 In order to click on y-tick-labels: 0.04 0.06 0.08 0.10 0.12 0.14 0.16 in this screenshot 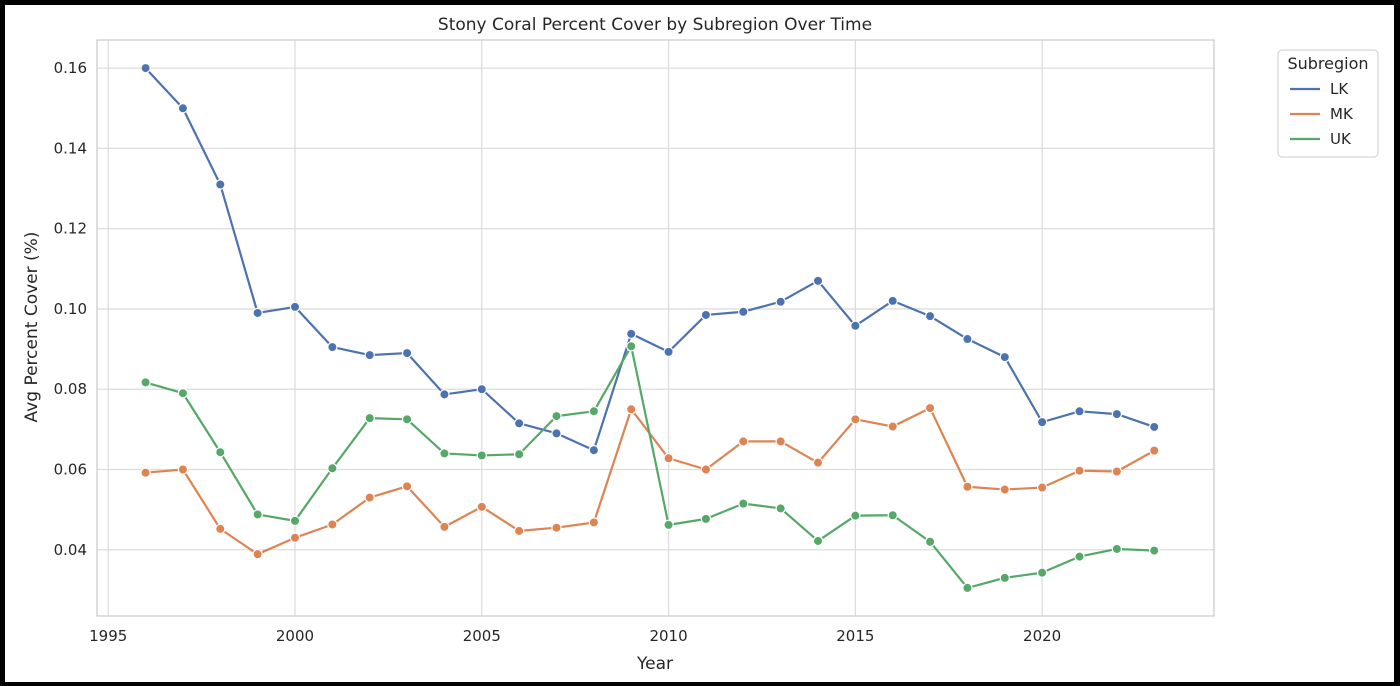, I will do `click(70, 309)`.